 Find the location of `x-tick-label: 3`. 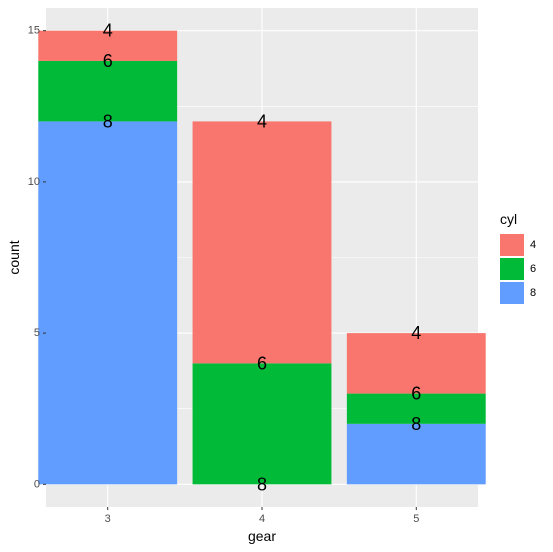

x-tick-label: 3 is located at coordinates (108, 519).